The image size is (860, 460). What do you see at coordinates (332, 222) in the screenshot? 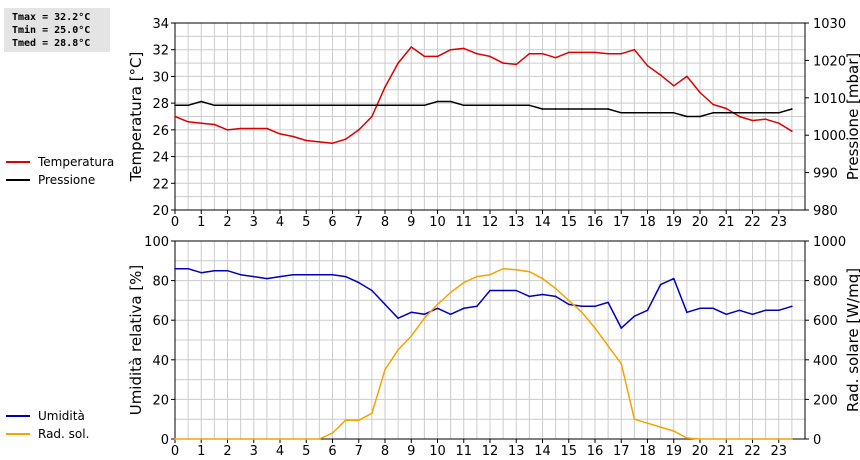
I see `top-x-tick-label: 6` at bounding box center [332, 222].